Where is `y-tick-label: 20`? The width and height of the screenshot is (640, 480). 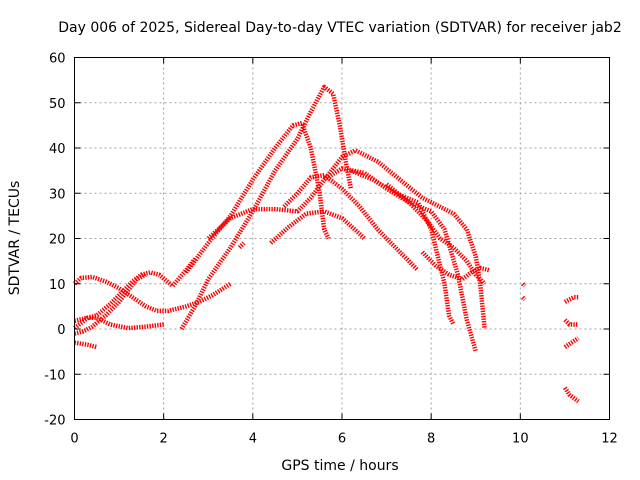
y-tick-label: 20 is located at coordinates (57, 240).